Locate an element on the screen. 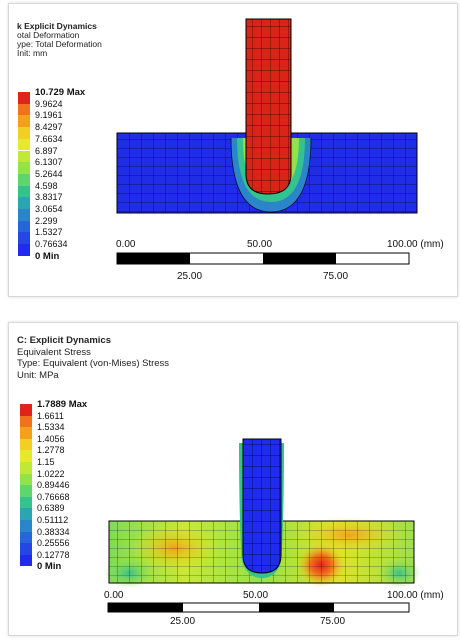 The height and width of the screenshot is (643, 461). legend-value: 10.729 Max is located at coordinates (60, 92).